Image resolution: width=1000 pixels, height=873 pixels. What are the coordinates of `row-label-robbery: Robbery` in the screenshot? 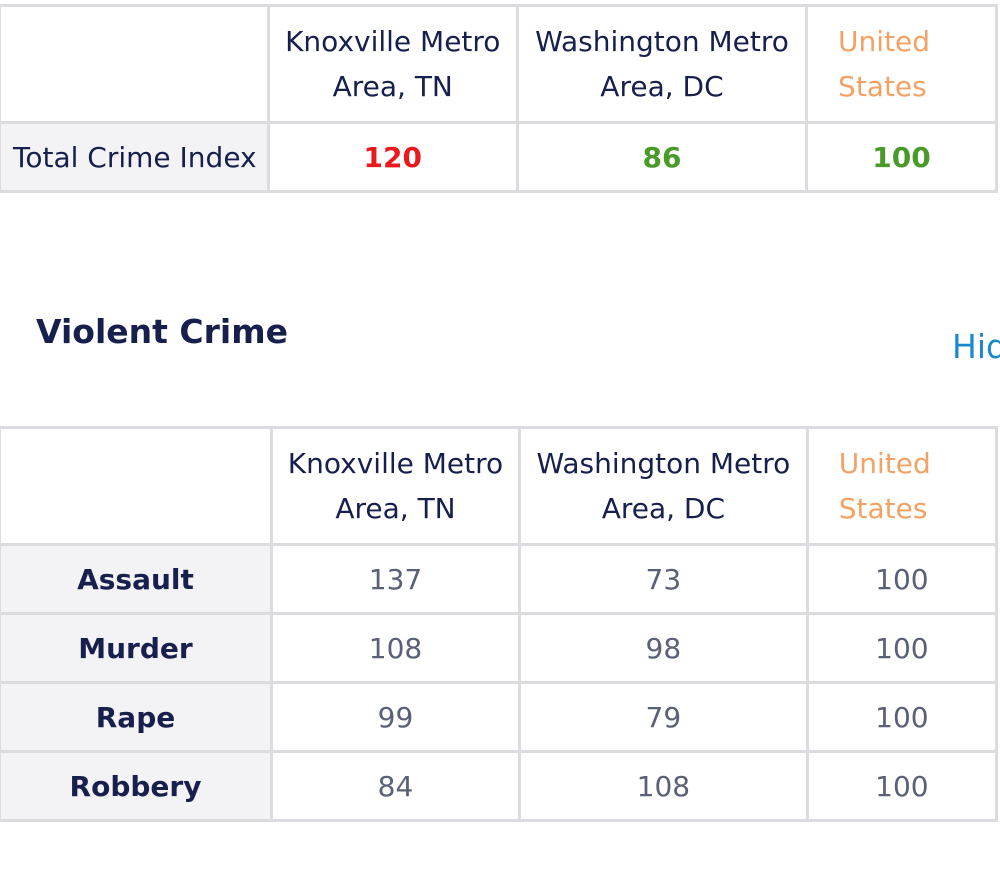 It's located at (136, 786).